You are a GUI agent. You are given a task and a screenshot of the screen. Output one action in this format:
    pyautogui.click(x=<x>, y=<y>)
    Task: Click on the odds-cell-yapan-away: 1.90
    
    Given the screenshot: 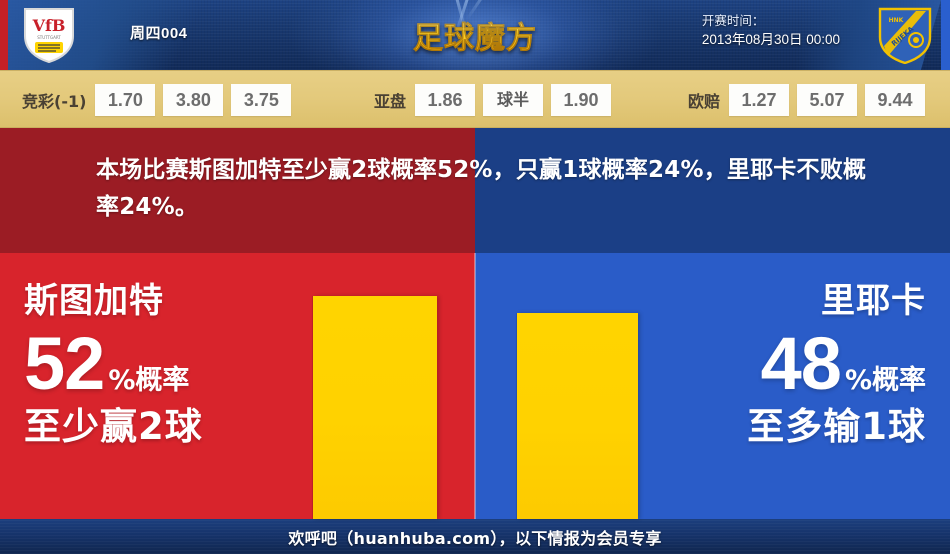 What is the action you would take?
    pyautogui.click(x=581, y=100)
    